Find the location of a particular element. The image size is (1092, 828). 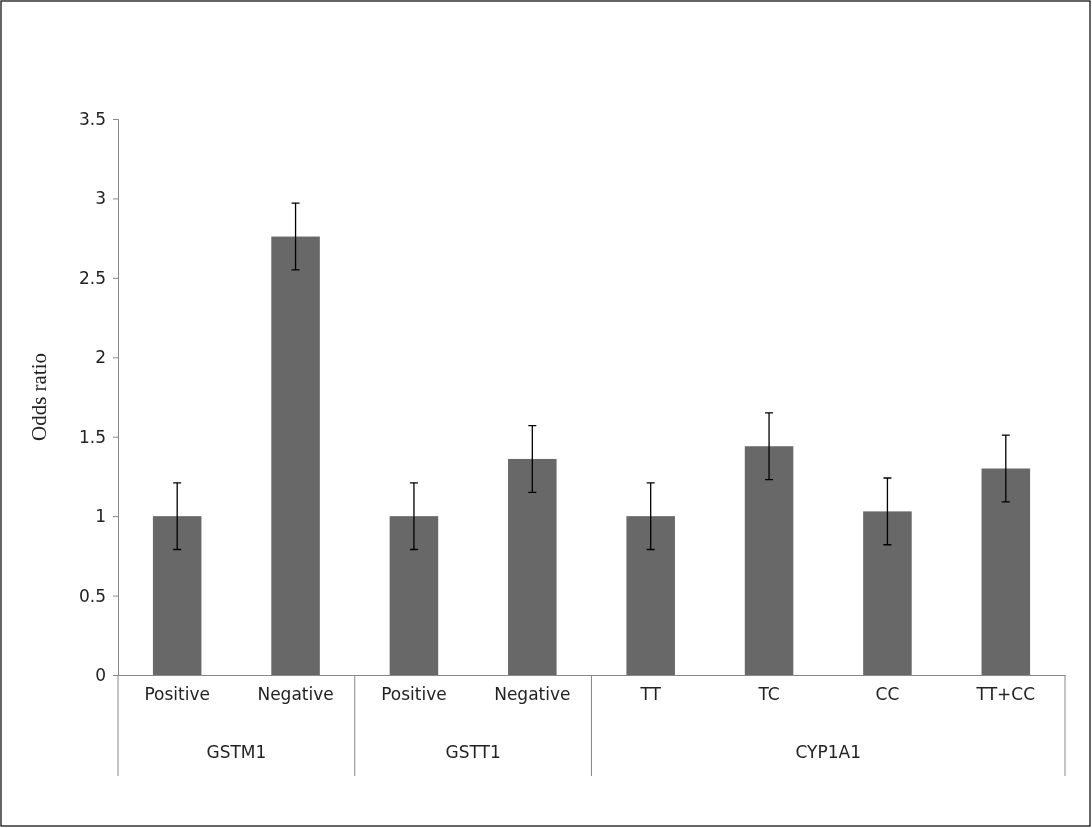

y-tick-label: 0.5 is located at coordinates (92, 595).